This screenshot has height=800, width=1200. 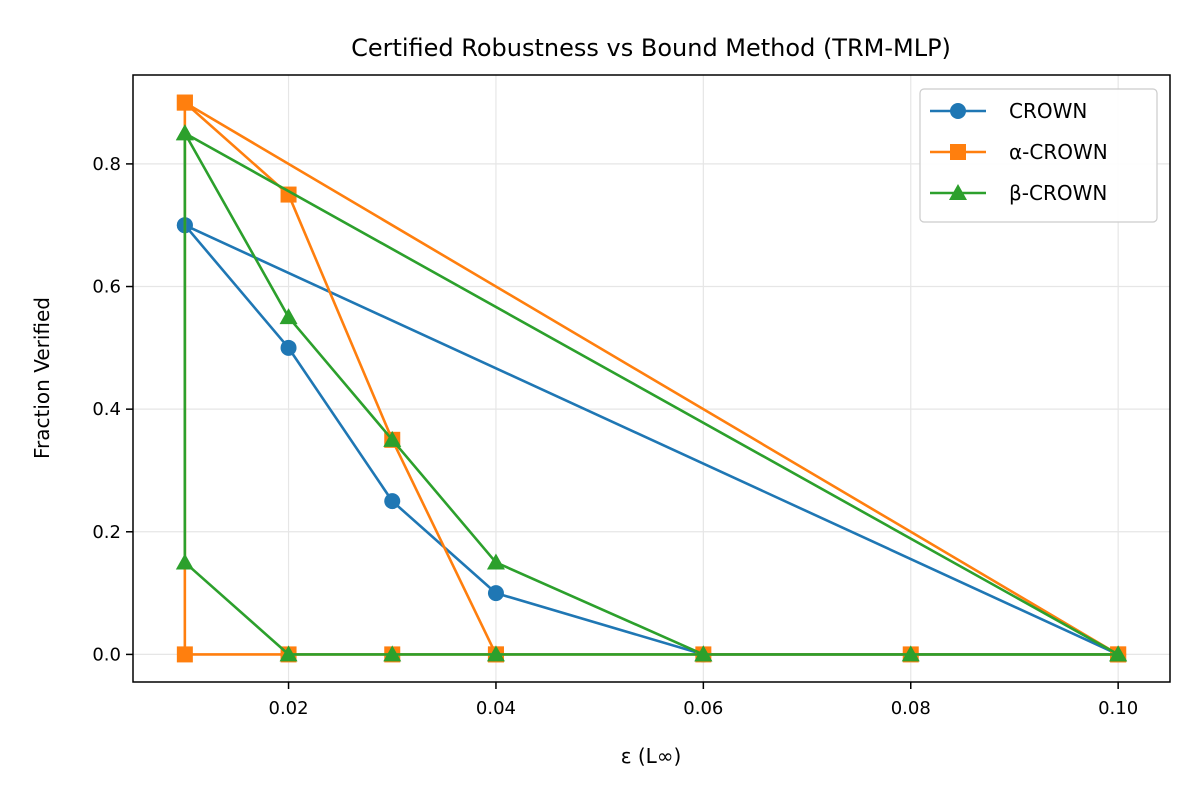 What do you see at coordinates (42, 378) in the screenshot?
I see `y-axis-label: Fraction Verified` at bounding box center [42, 378].